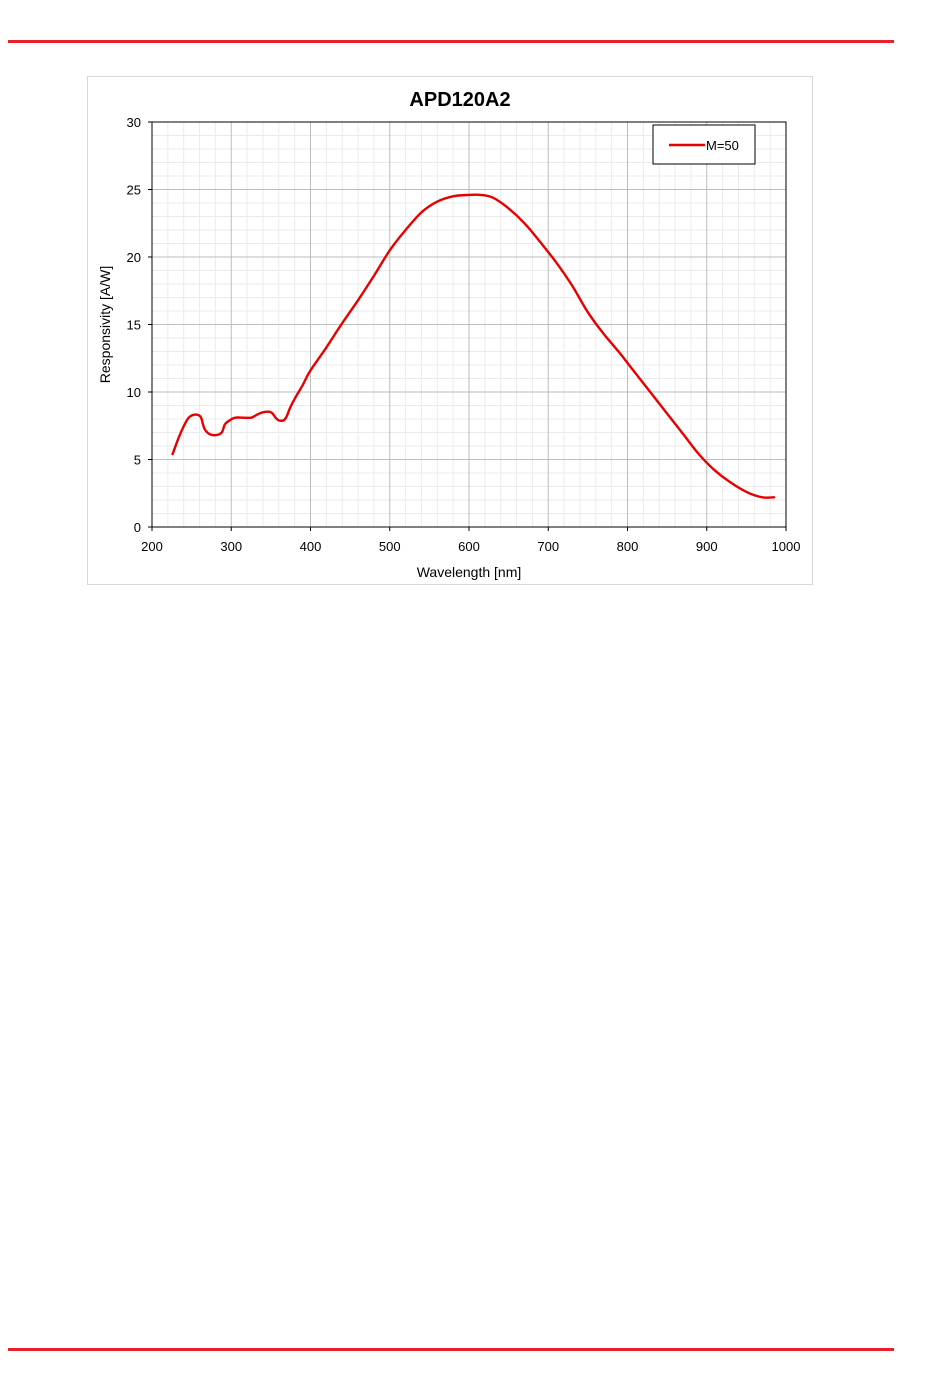 Image resolution: width=950 pixels, height=1379 pixels. I want to click on y-axis-ticks: 0 5 10 15 20 25 30, so click(139, 325).